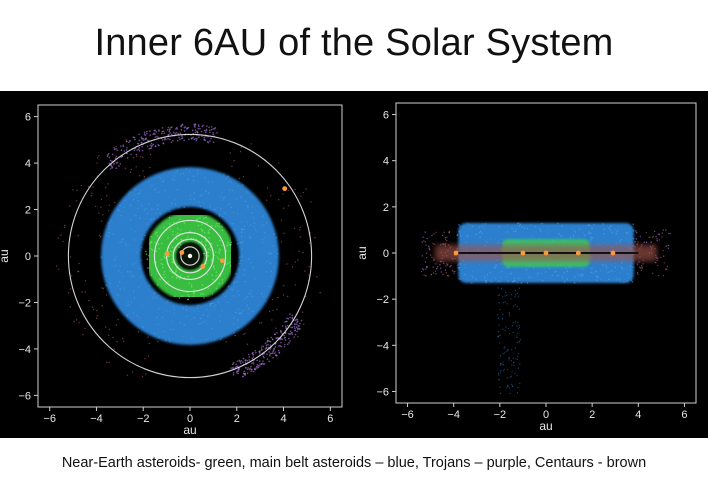 The width and height of the screenshot is (708, 490). I want to click on near-earth-zone, so click(190, 256).